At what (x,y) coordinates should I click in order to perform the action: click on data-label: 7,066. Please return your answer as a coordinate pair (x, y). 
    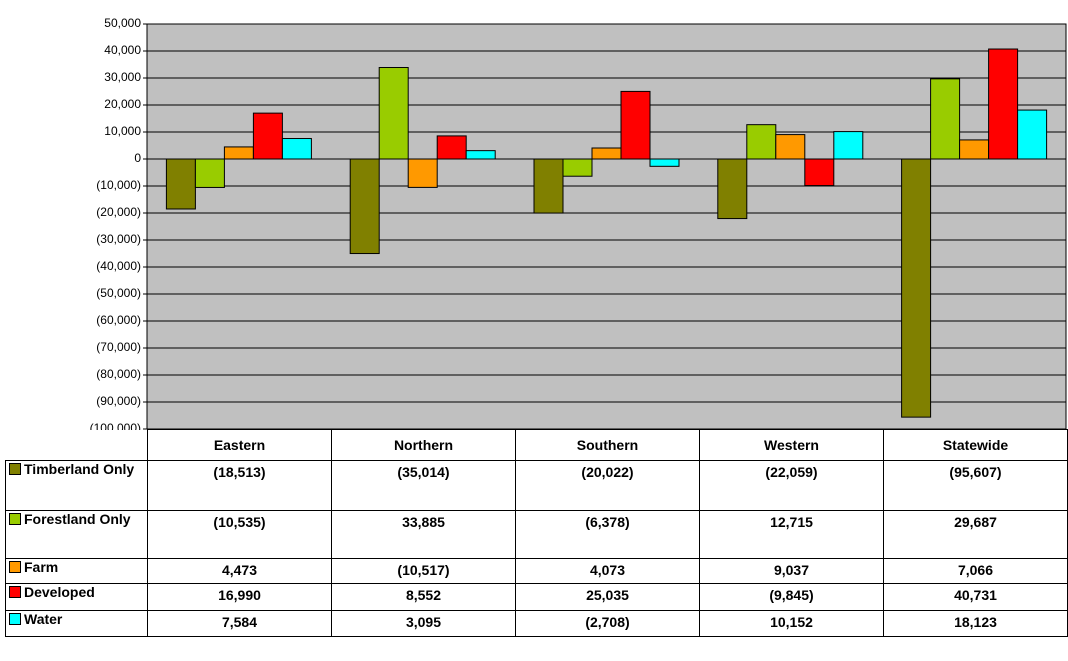
    Looking at the image, I should click on (975, 571).